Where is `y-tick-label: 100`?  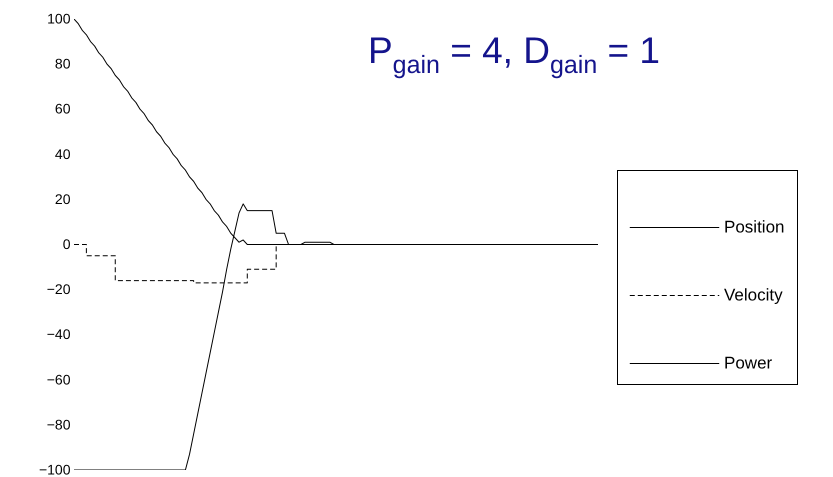 y-tick-label: 100 is located at coordinates (59, 18).